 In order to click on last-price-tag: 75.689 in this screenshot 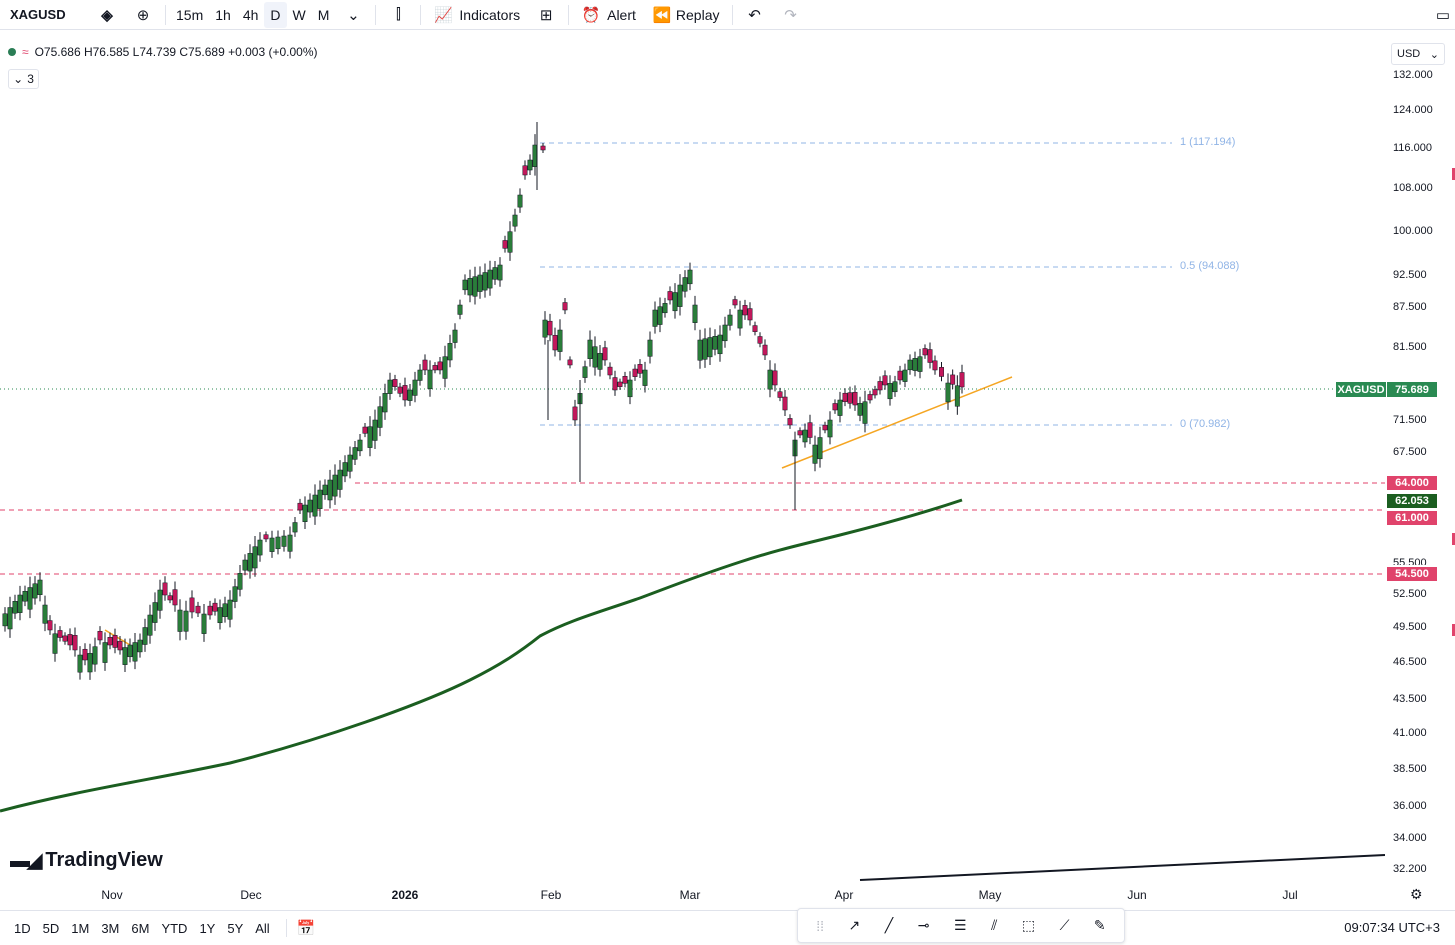, I will do `click(1412, 389)`.